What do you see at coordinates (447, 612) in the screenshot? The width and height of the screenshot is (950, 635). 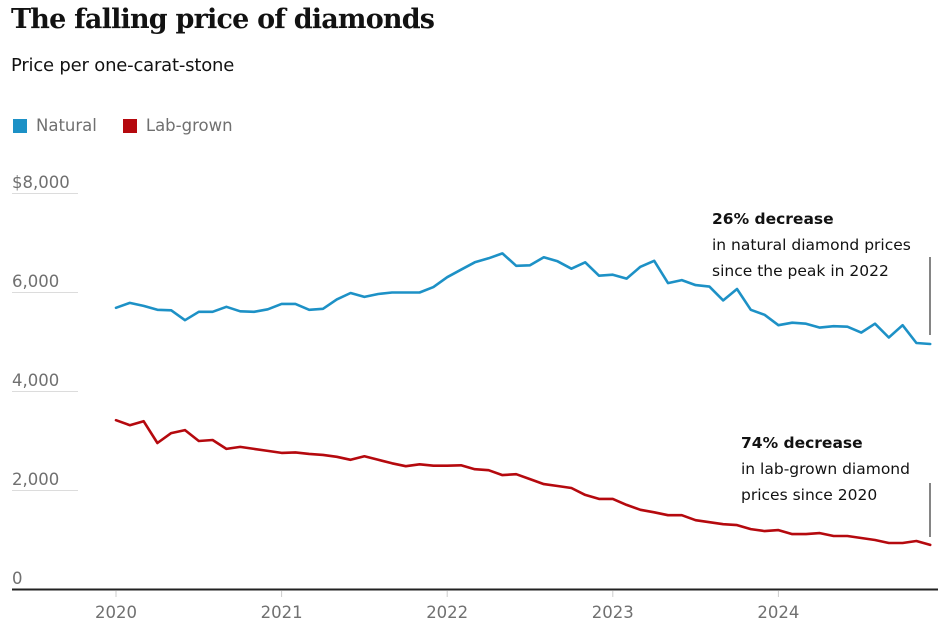 I see `x-tick-label: 2022` at bounding box center [447, 612].